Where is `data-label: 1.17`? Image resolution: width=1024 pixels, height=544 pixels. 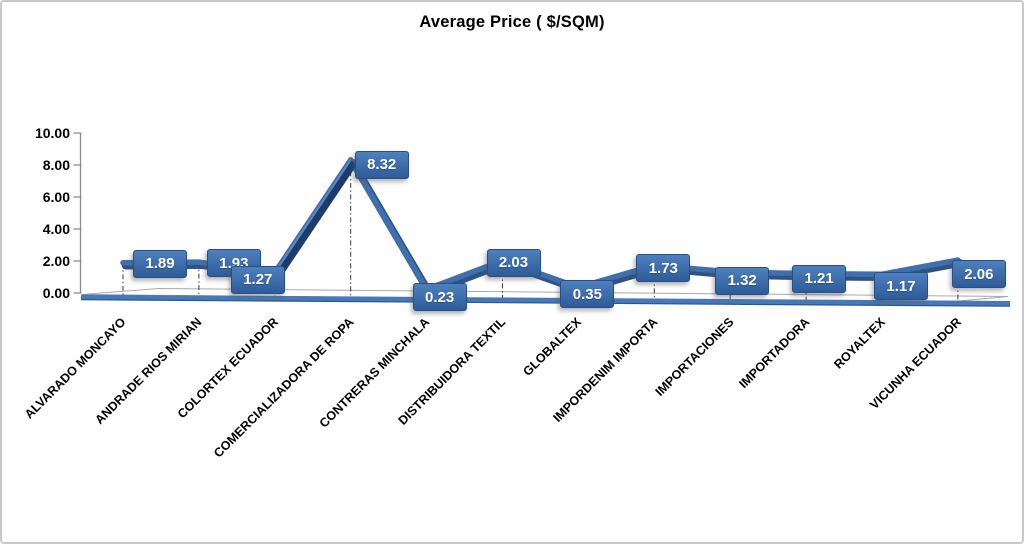
data-label: 1.17 is located at coordinates (901, 286).